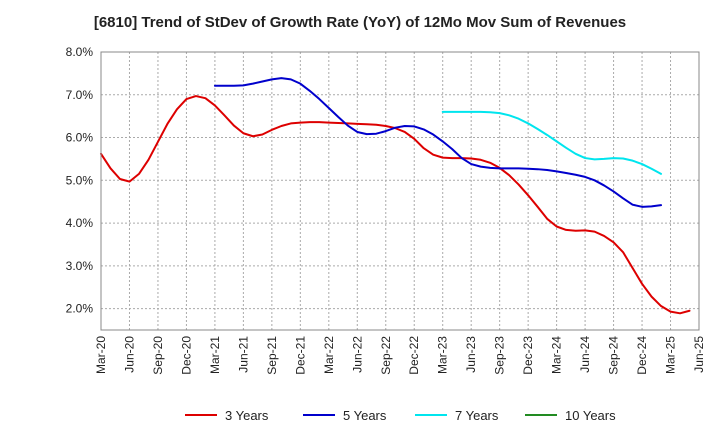  Describe the element at coordinates (129, 354) in the screenshot. I see `x-tick-label: Jun-20` at that location.